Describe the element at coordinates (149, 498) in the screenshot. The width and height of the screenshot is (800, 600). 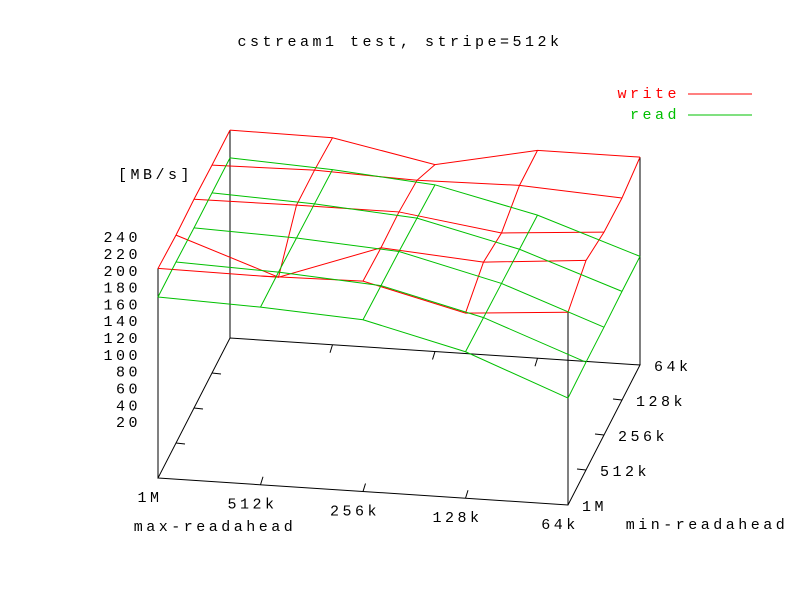
I see `x-tick-label: 1M` at that location.